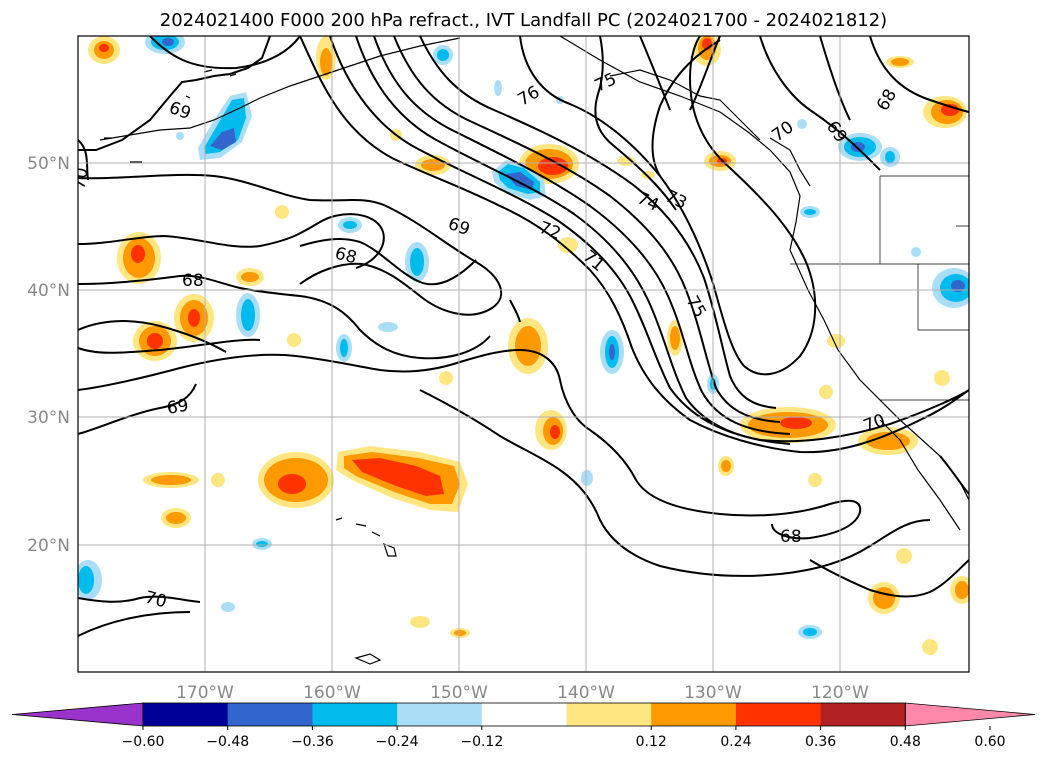  What do you see at coordinates (312, 742) in the screenshot?
I see `colorbar-tick-label: −0.36` at bounding box center [312, 742].